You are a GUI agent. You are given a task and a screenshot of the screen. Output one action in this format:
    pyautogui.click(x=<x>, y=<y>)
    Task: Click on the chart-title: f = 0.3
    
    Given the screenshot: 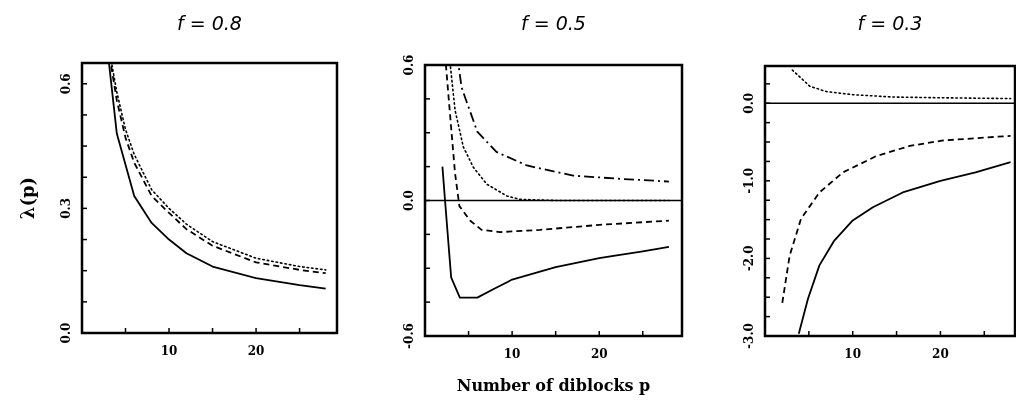 What is the action you would take?
    pyautogui.click(x=890, y=23)
    